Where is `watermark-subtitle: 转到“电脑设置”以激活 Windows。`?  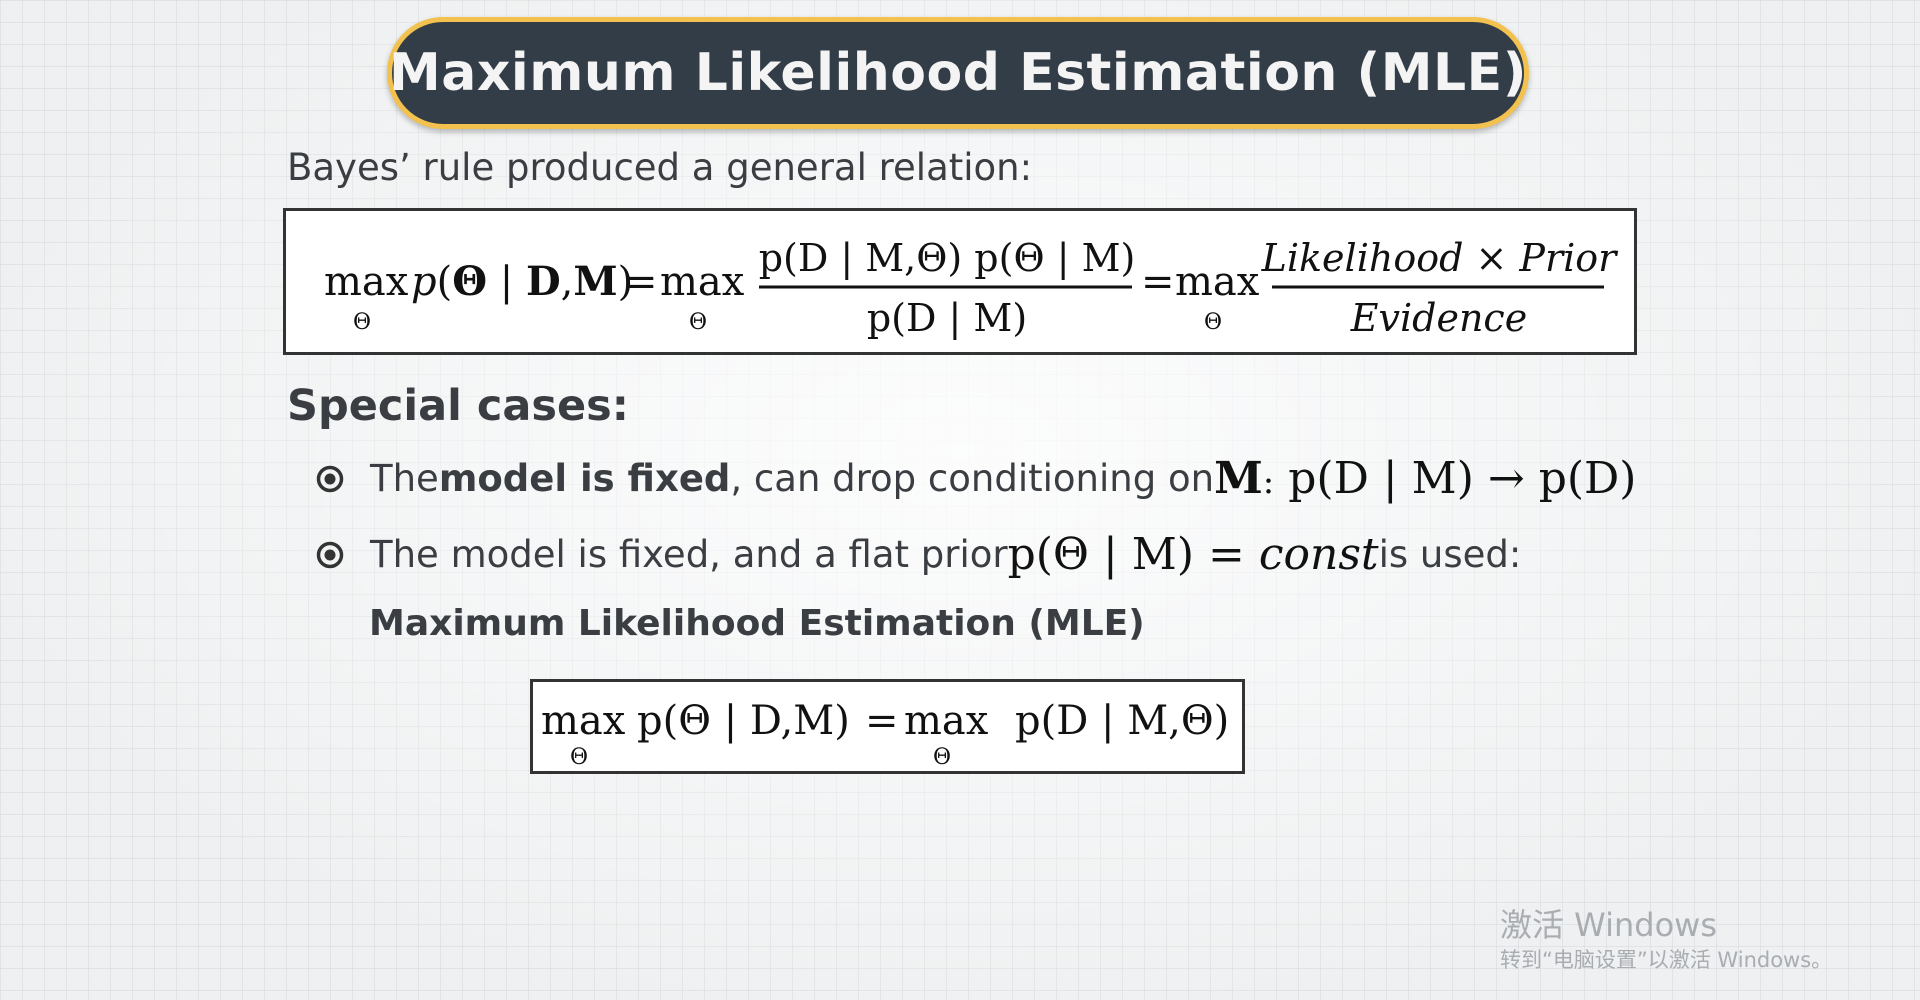
watermark-subtitle: 转到“电脑设置”以激活 Windows。 is located at coordinates (1666, 960).